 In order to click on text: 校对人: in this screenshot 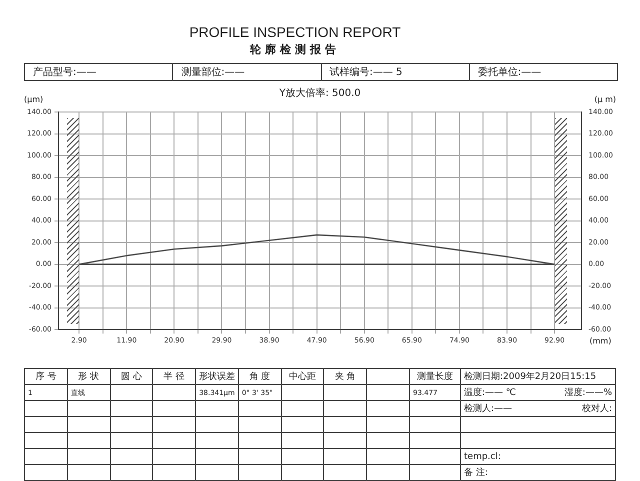, I will do `click(597, 408)`.